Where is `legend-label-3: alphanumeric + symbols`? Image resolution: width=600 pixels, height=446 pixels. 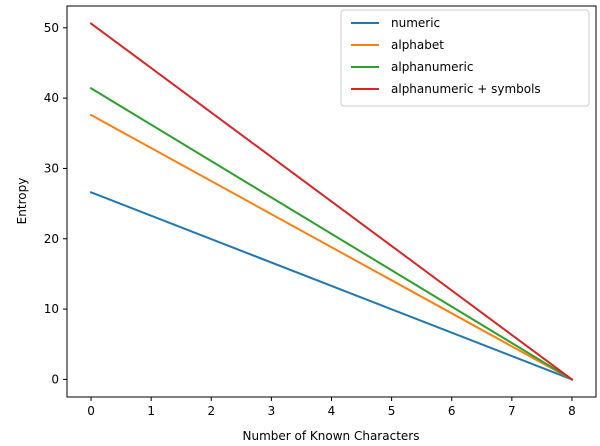
legend-label-3: alphanumeric + symbols is located at coordinates (466, 89).